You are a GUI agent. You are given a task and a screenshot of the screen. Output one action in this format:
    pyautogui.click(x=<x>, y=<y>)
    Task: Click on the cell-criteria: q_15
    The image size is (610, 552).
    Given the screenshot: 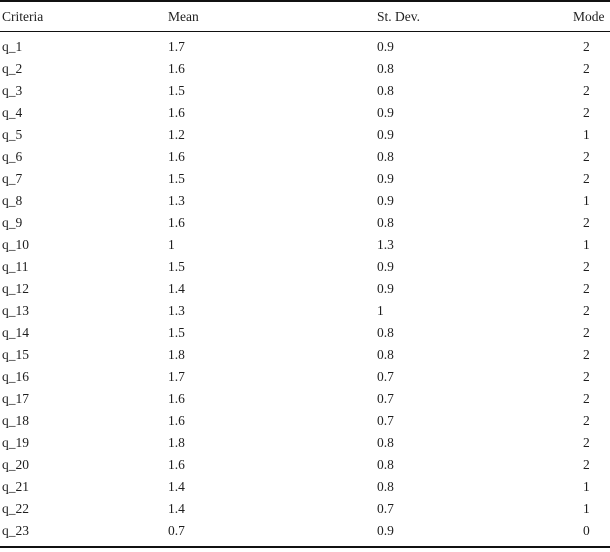 What is the action you would take?
    pyautogui.click(x=15, y=354)
    